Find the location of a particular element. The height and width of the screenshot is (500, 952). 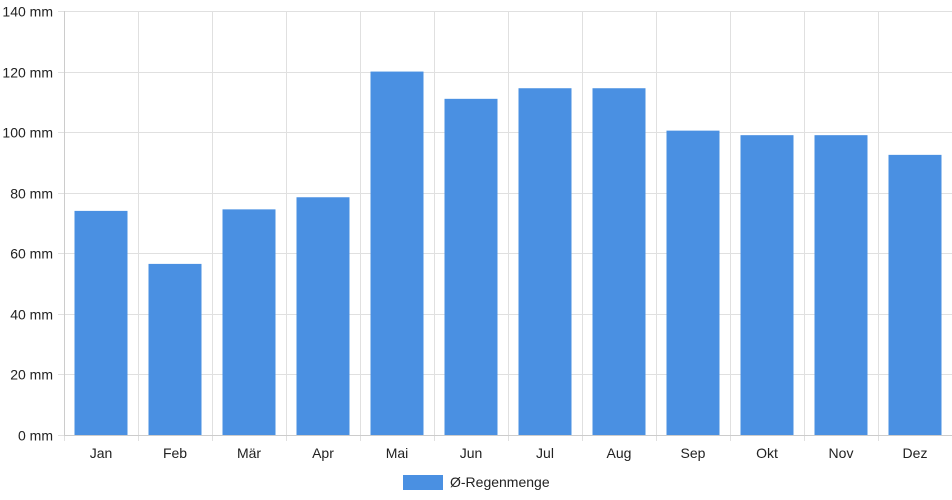

bar-dez is located at coordinates (915, 295).